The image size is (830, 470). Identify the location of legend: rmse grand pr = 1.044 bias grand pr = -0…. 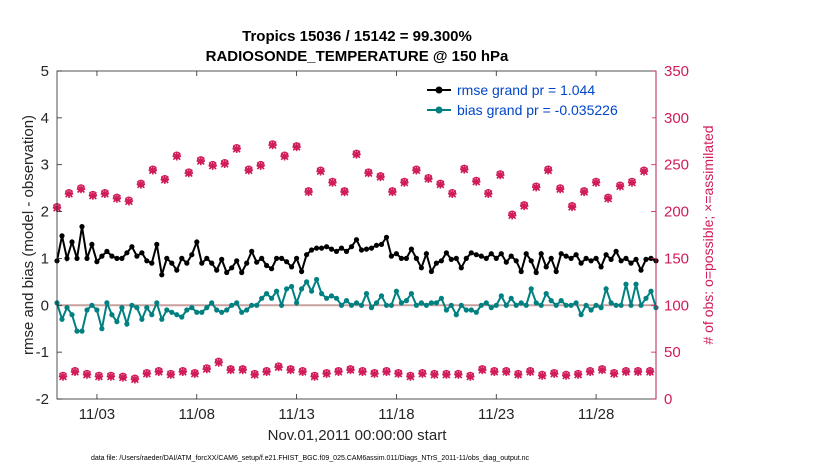
(537, 100).